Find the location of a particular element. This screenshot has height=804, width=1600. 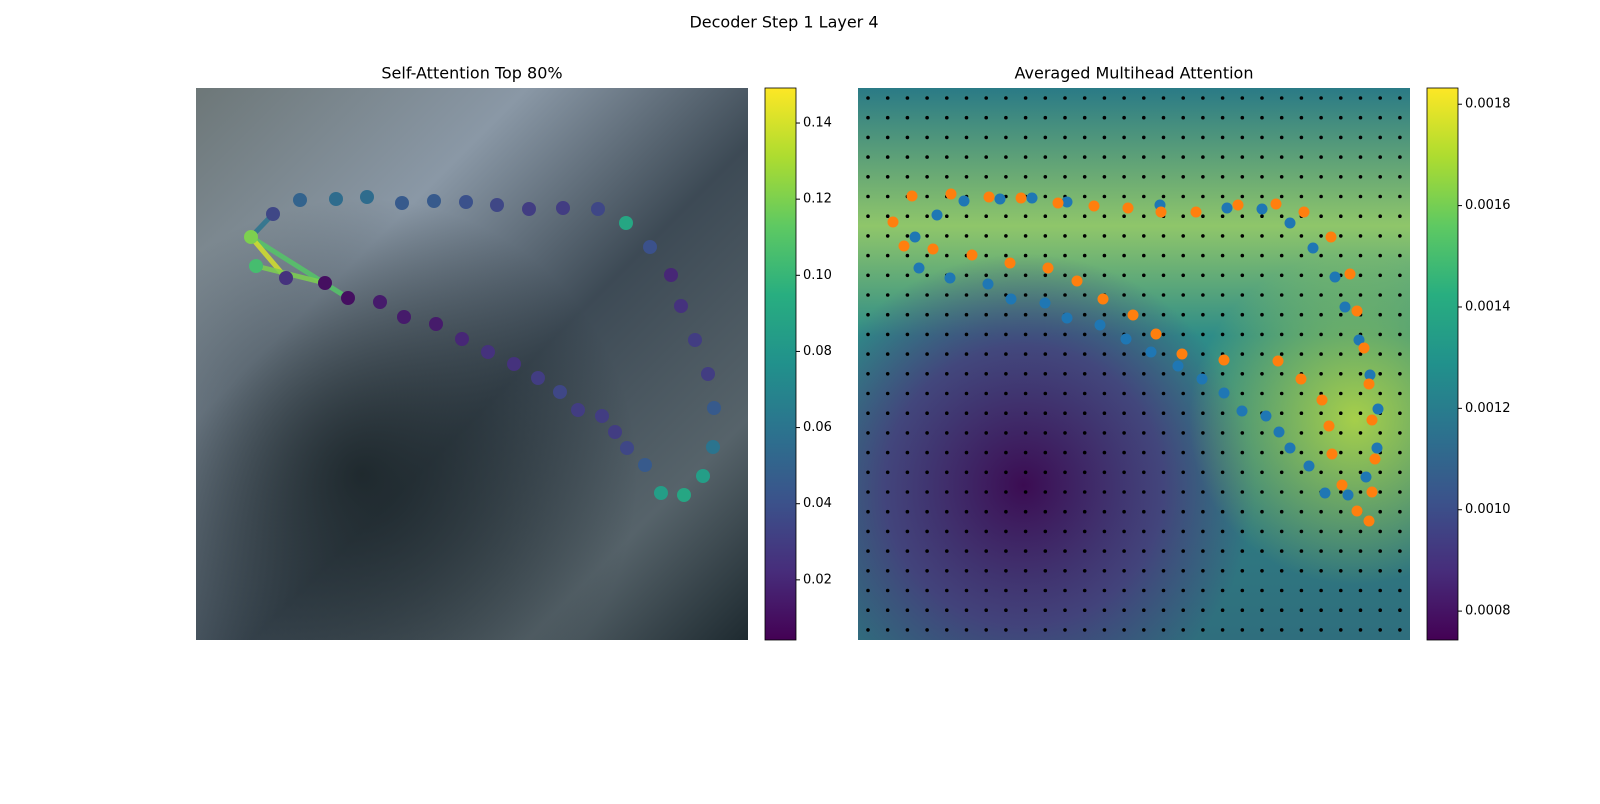

colorbar is located at coordinates (1442, 364).